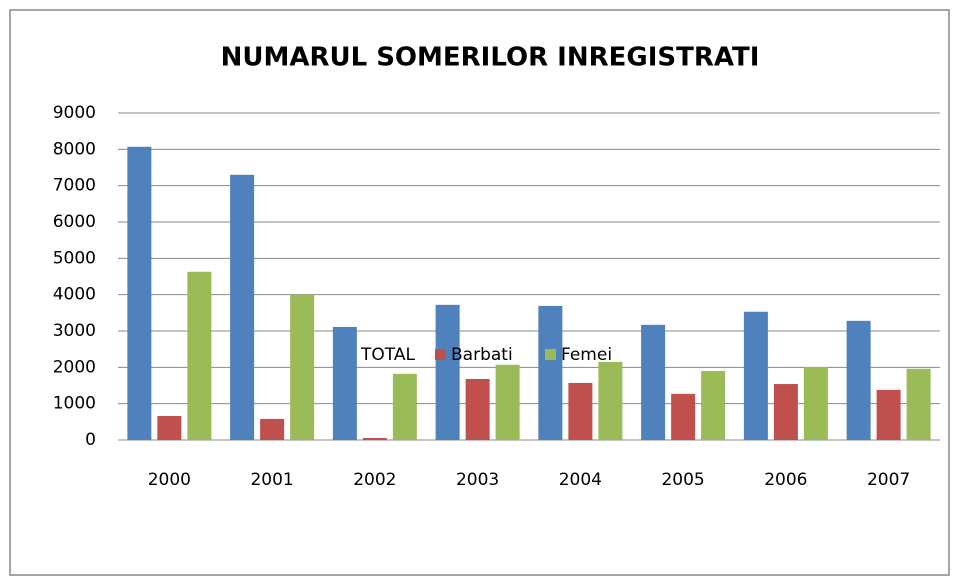  What do you see at coordinates (888, 480) in the screenshot?
I see `x-tick-label: 2007` at bounding box center [888, 480].